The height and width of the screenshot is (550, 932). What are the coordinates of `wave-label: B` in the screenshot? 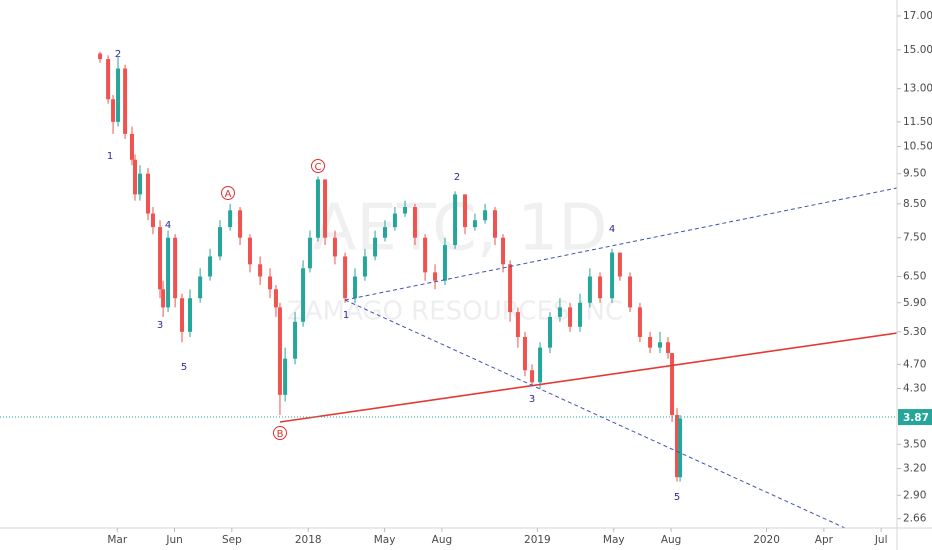 It's located at (280, 434).